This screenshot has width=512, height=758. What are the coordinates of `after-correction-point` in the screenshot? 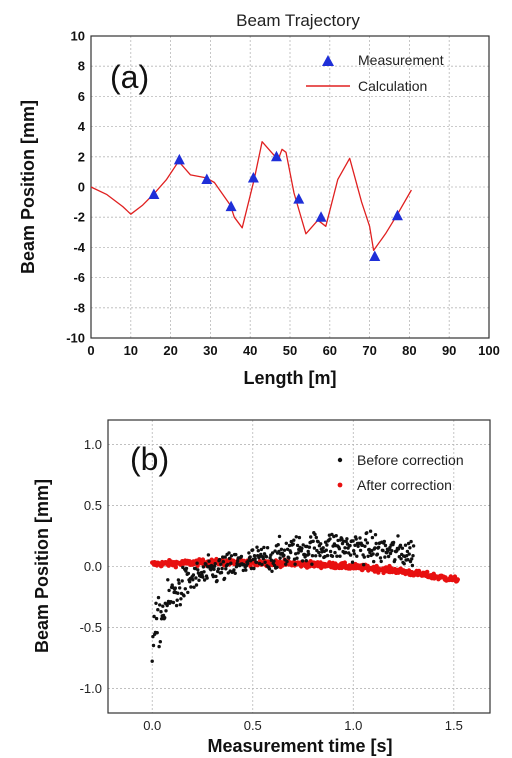 It's located at (457, 579).